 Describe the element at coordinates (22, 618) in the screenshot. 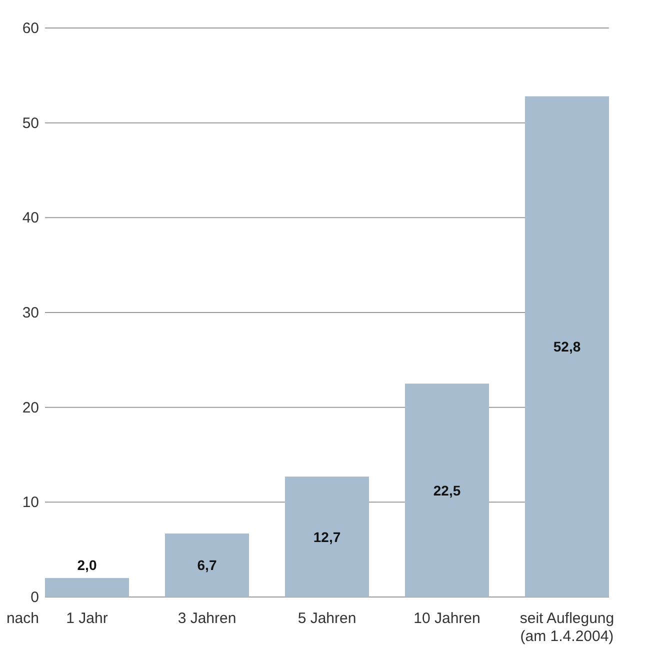

I see `x-axis-title: nach` at that location.